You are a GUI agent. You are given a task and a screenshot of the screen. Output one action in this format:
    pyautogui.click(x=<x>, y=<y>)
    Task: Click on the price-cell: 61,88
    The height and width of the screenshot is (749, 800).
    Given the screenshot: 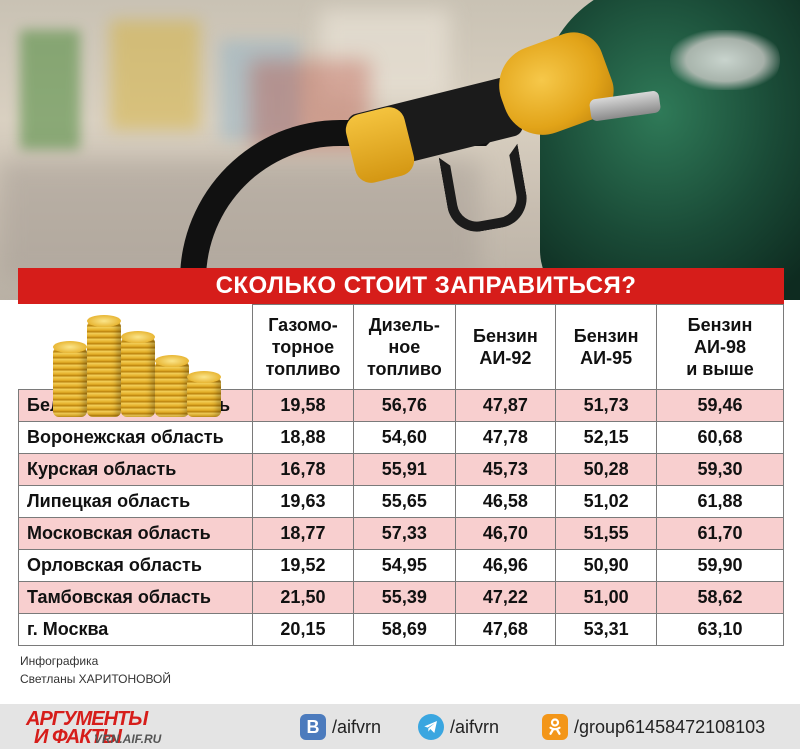 What is the action you would take?
    pyautogui.click(x=720, y=501)
    